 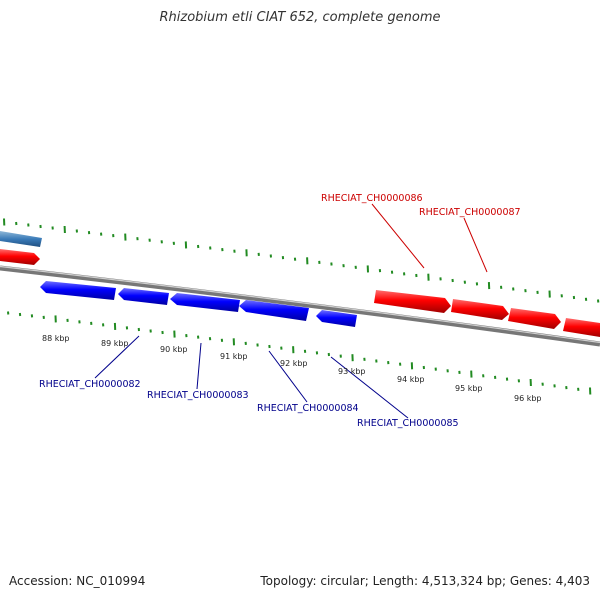 I want to click on partial-gene-teal, so click(x=21, y=239).